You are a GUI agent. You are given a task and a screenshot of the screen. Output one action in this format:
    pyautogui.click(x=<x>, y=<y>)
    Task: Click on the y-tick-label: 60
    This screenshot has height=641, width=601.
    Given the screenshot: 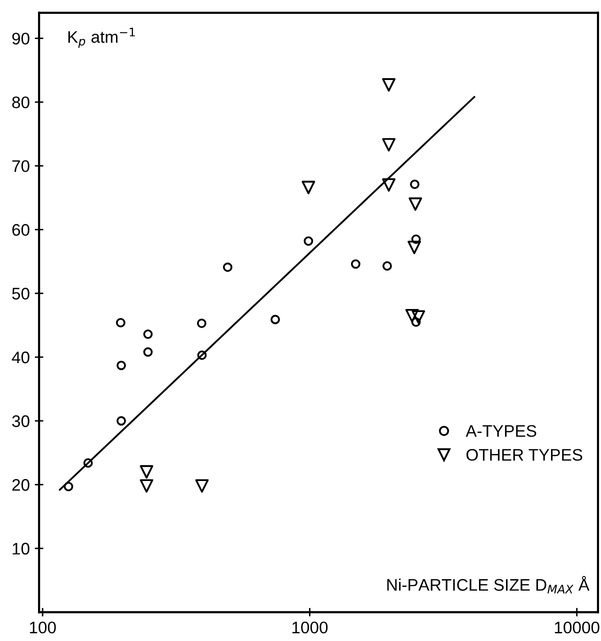 What is the action you would take?
    pyautogui.click(x=21, y=230)
    